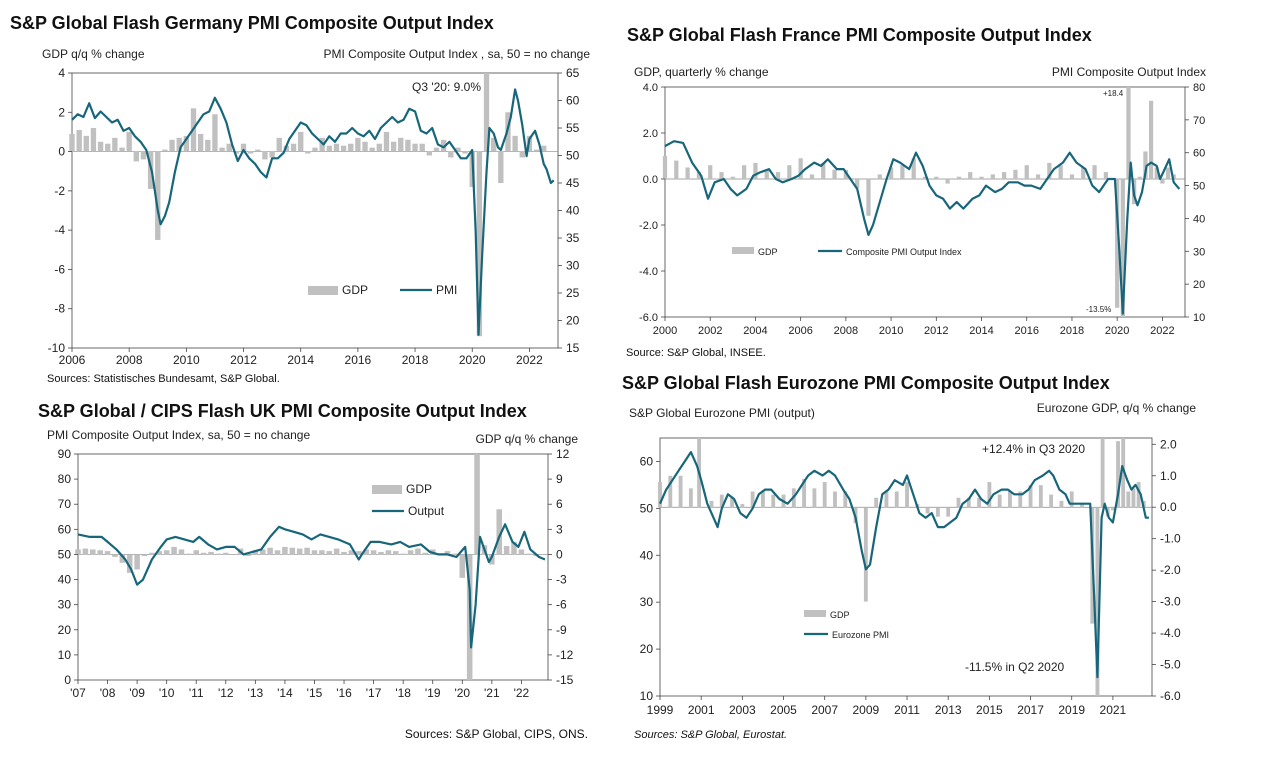 This screenshot has width=1280, height=767. Describe the element at coordinates (573, 321) in the screenshot. I see `germany-right-tick-label: 20` at that location.